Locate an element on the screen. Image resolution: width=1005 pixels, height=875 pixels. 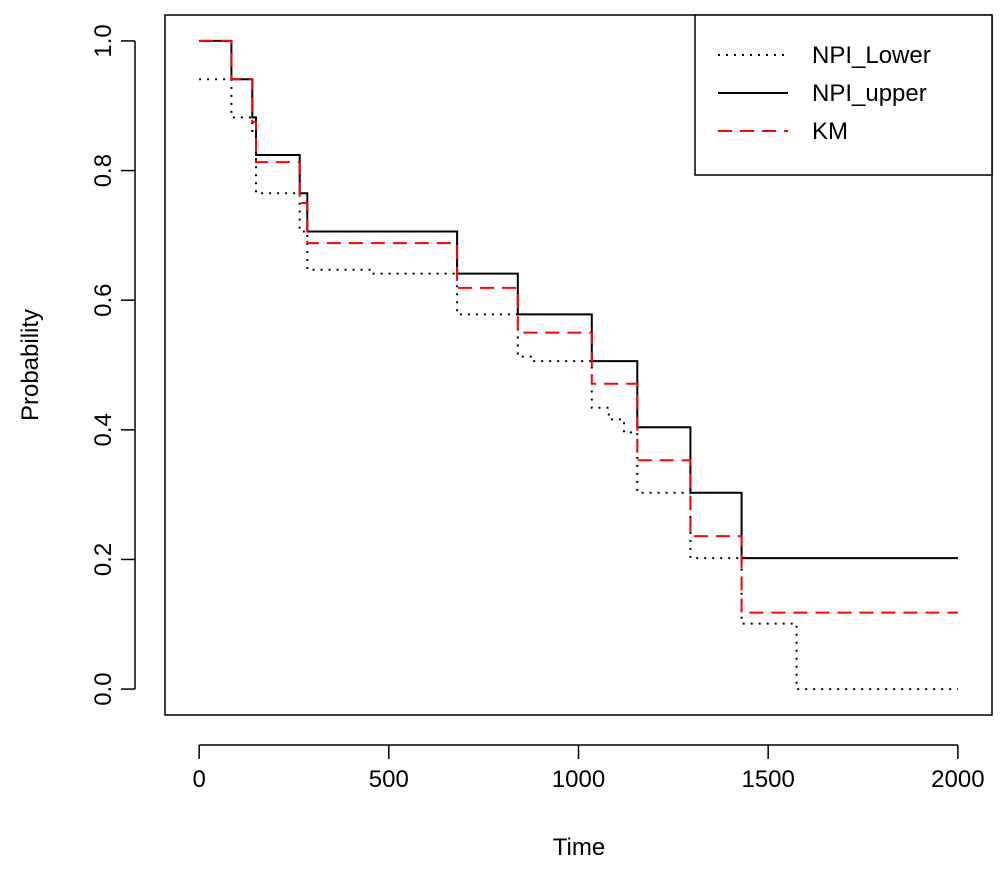
legend-label: NPI_Lower is located at coordinates (871, 55).